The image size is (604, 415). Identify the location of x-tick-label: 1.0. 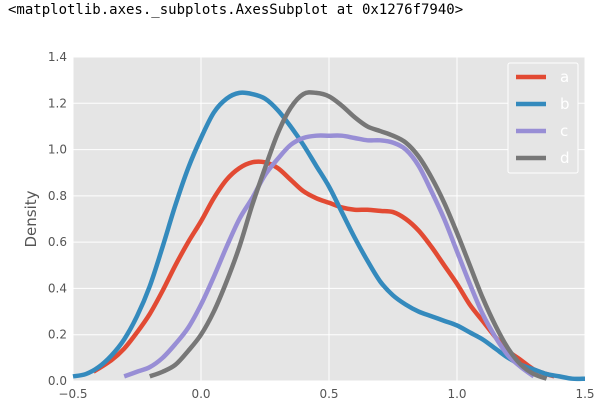
(456, 394).